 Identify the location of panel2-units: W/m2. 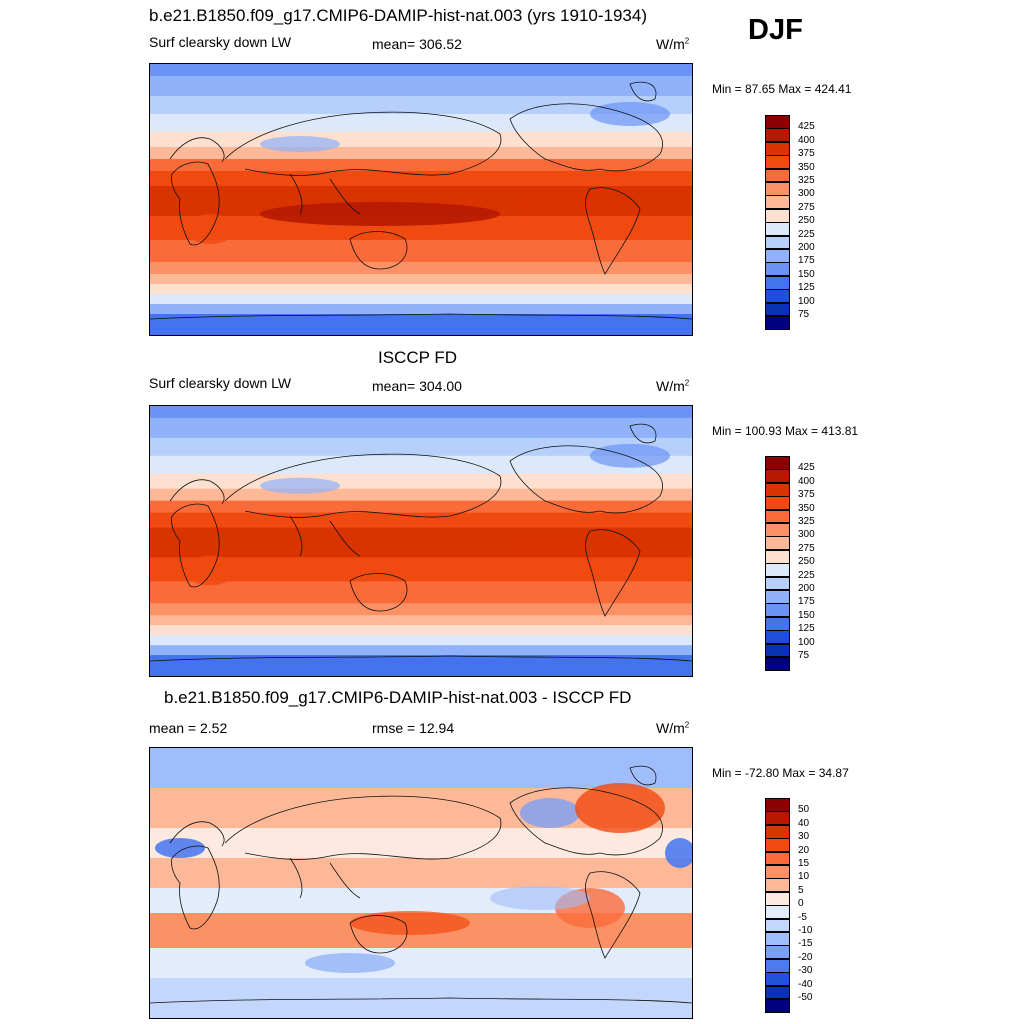
(673, 386).